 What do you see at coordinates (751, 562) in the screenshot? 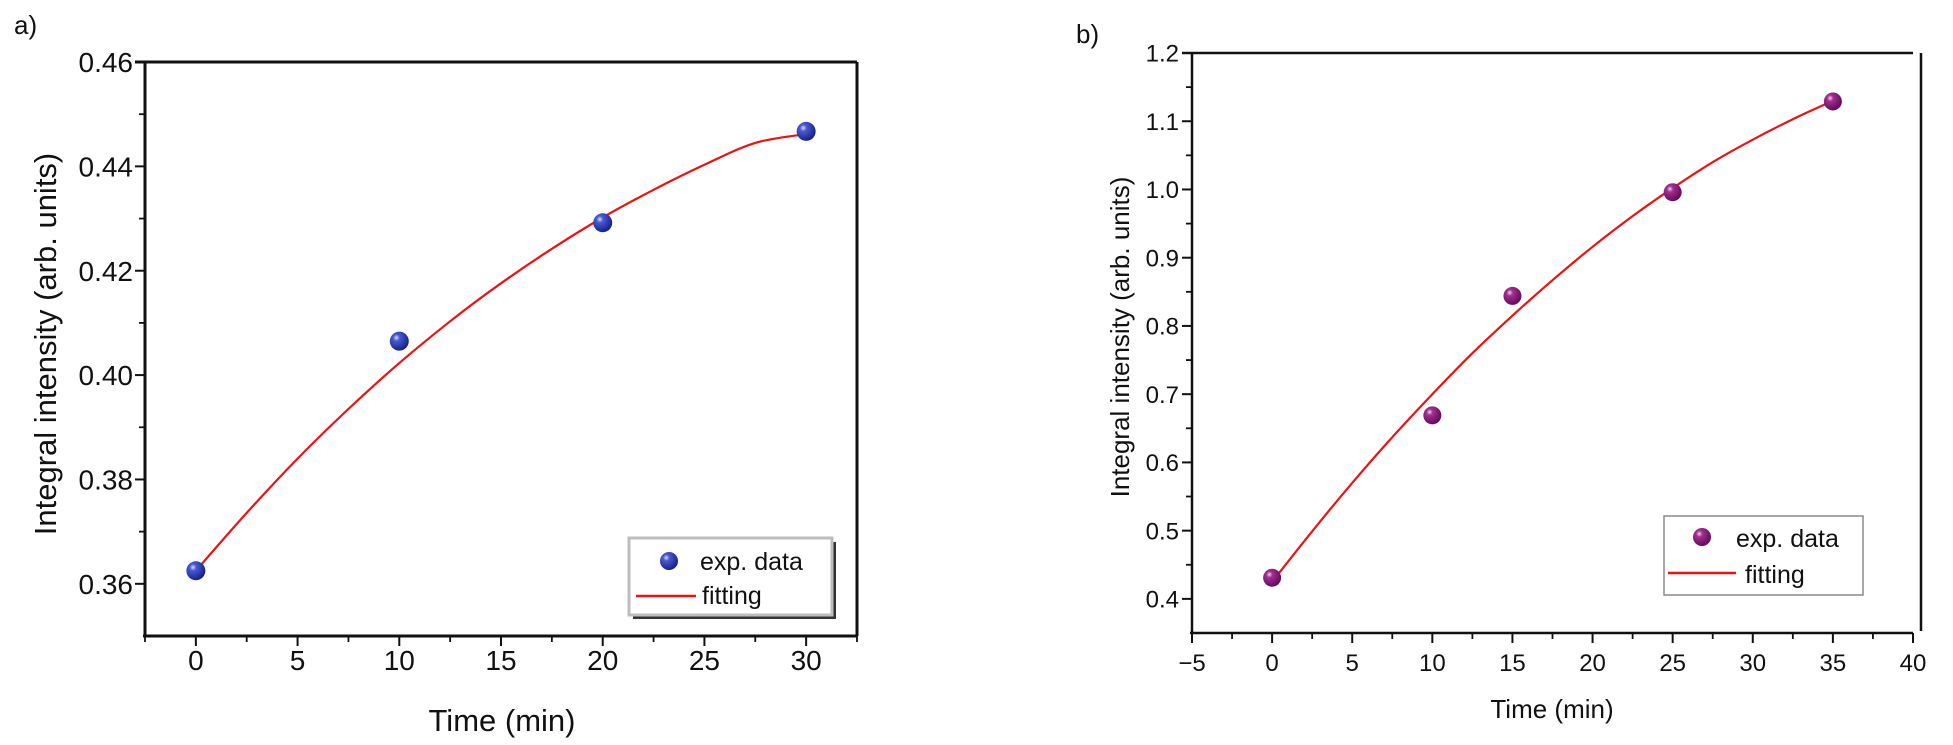
I see `legend-a-label-exp: exp. data` at bounding box center [751, 562].